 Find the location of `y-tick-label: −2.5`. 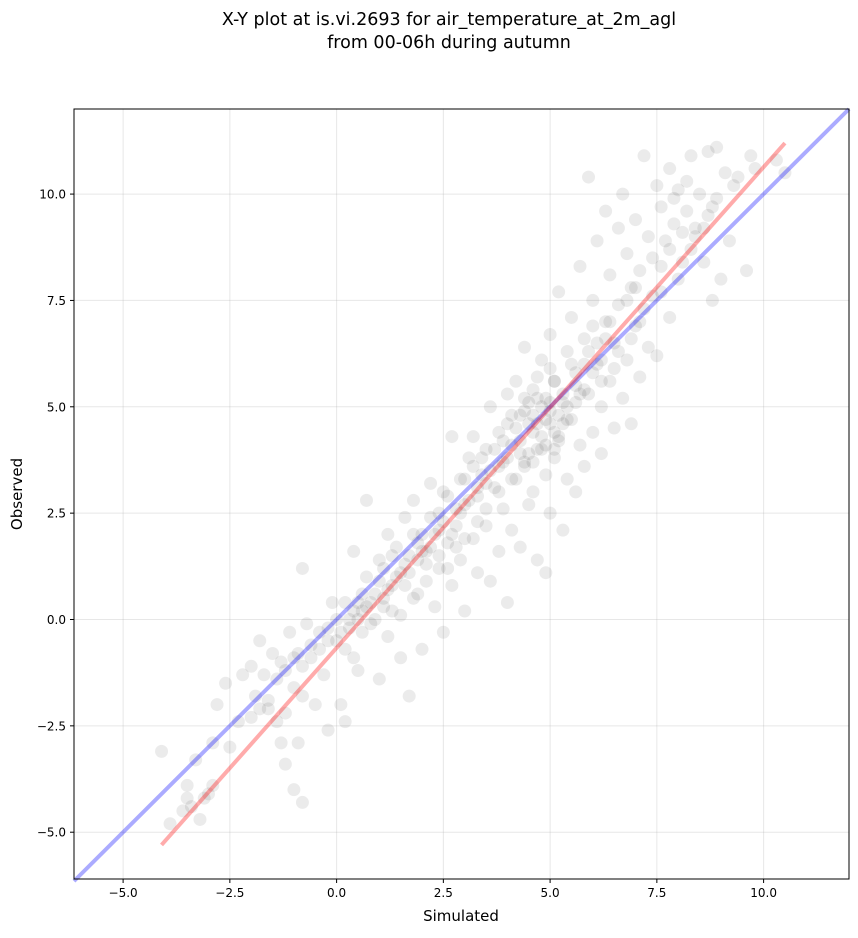

y-tick-label: −2.5 is located at coordinates (51, 726).